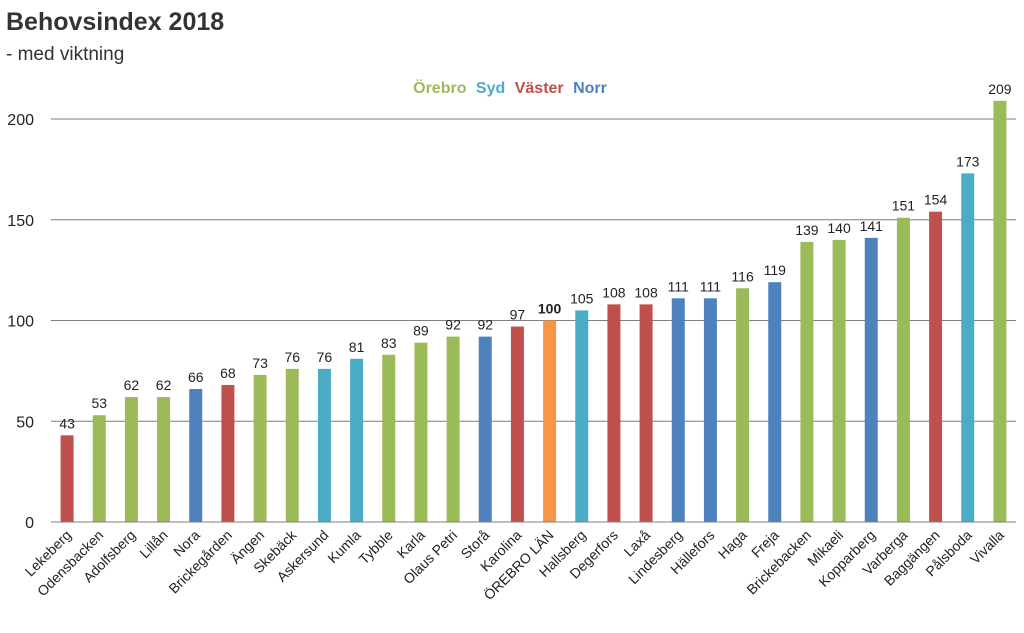 The height and width of the screenshot is (633, 1024). I want to click on data-label: 73, so click(260, 363).